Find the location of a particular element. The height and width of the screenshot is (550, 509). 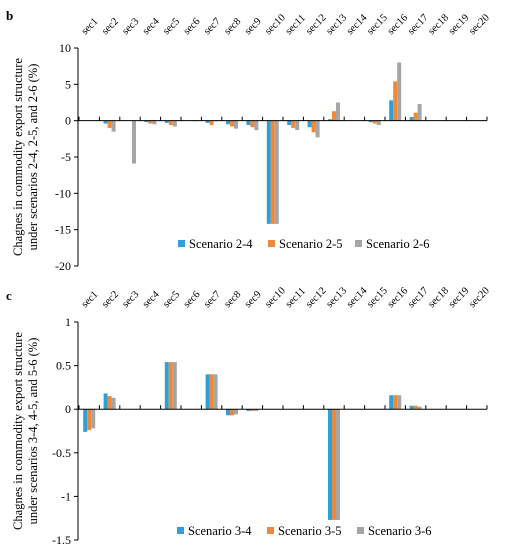

bar-scenario-2-5-sec15 is located at coordinates (374, 122).